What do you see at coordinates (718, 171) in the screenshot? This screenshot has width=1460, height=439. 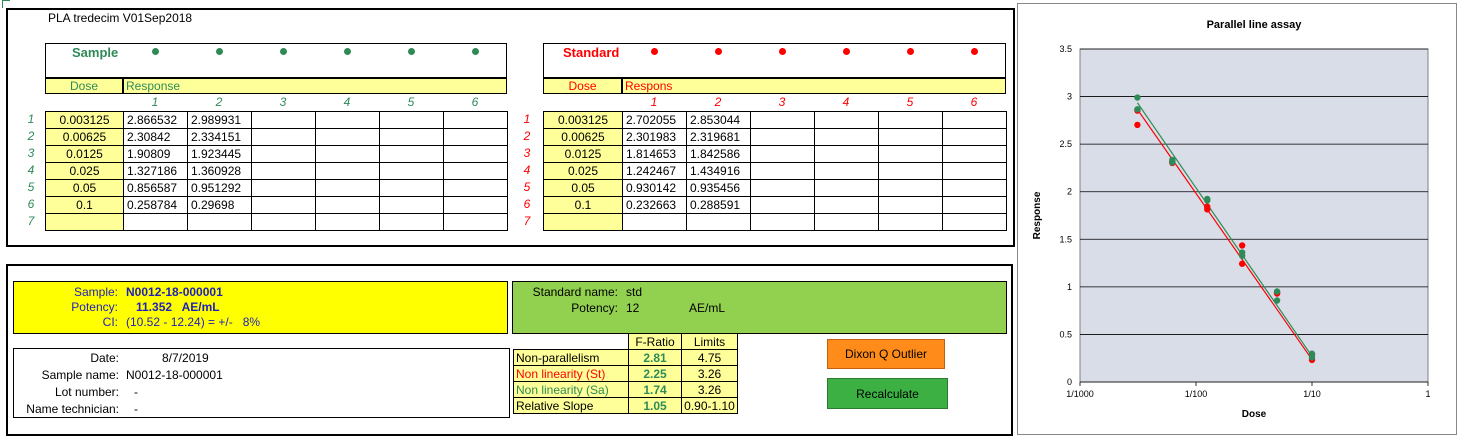 I see `response-cell: 1.434916` at bounding box center [718, 171].